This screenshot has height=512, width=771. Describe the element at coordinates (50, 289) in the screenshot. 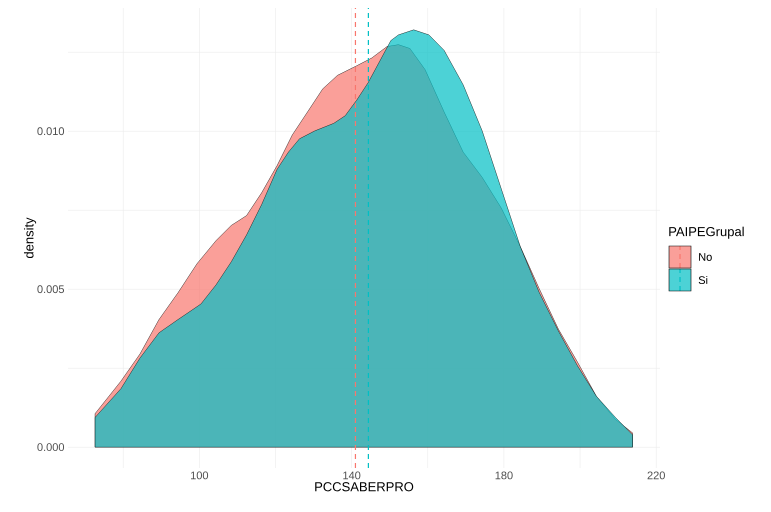

I see `y-tick-label: 0.005` at that location.